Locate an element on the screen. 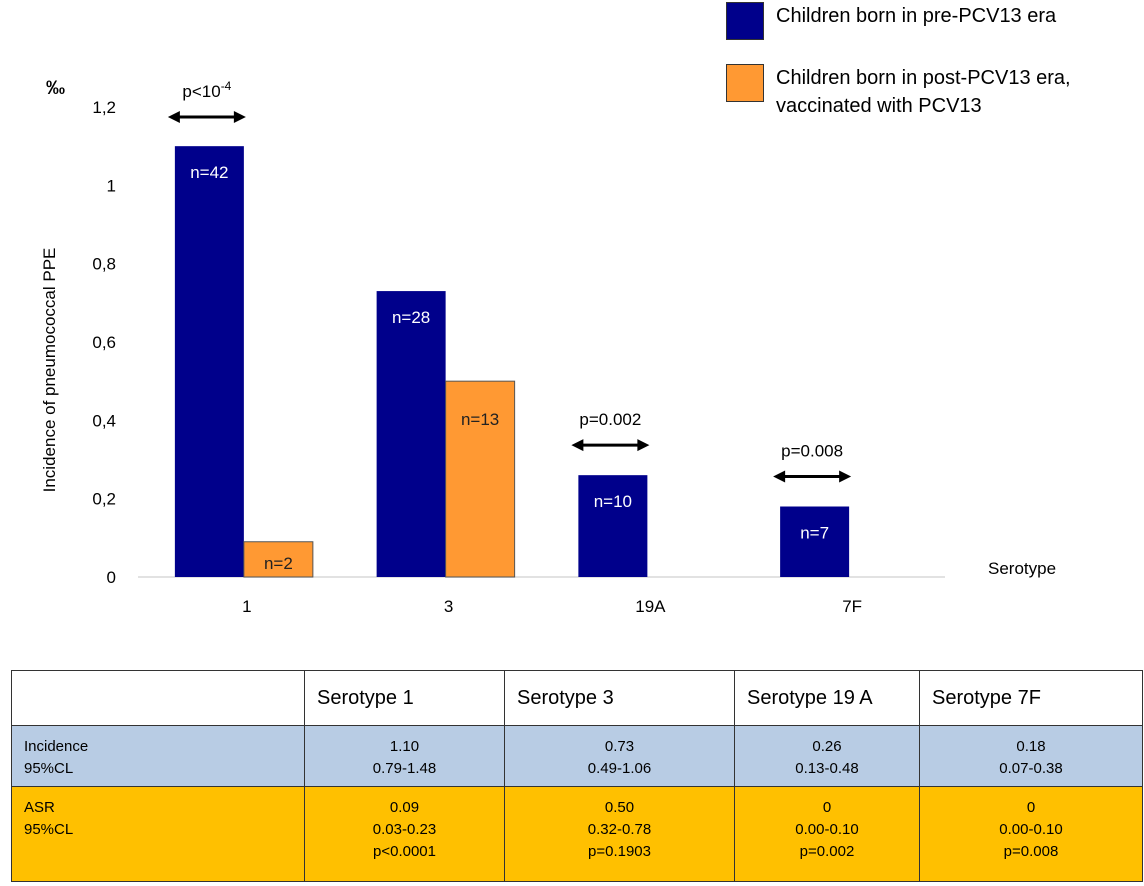  p-value-base: p=0.002 is located at coordinates (610, 419).